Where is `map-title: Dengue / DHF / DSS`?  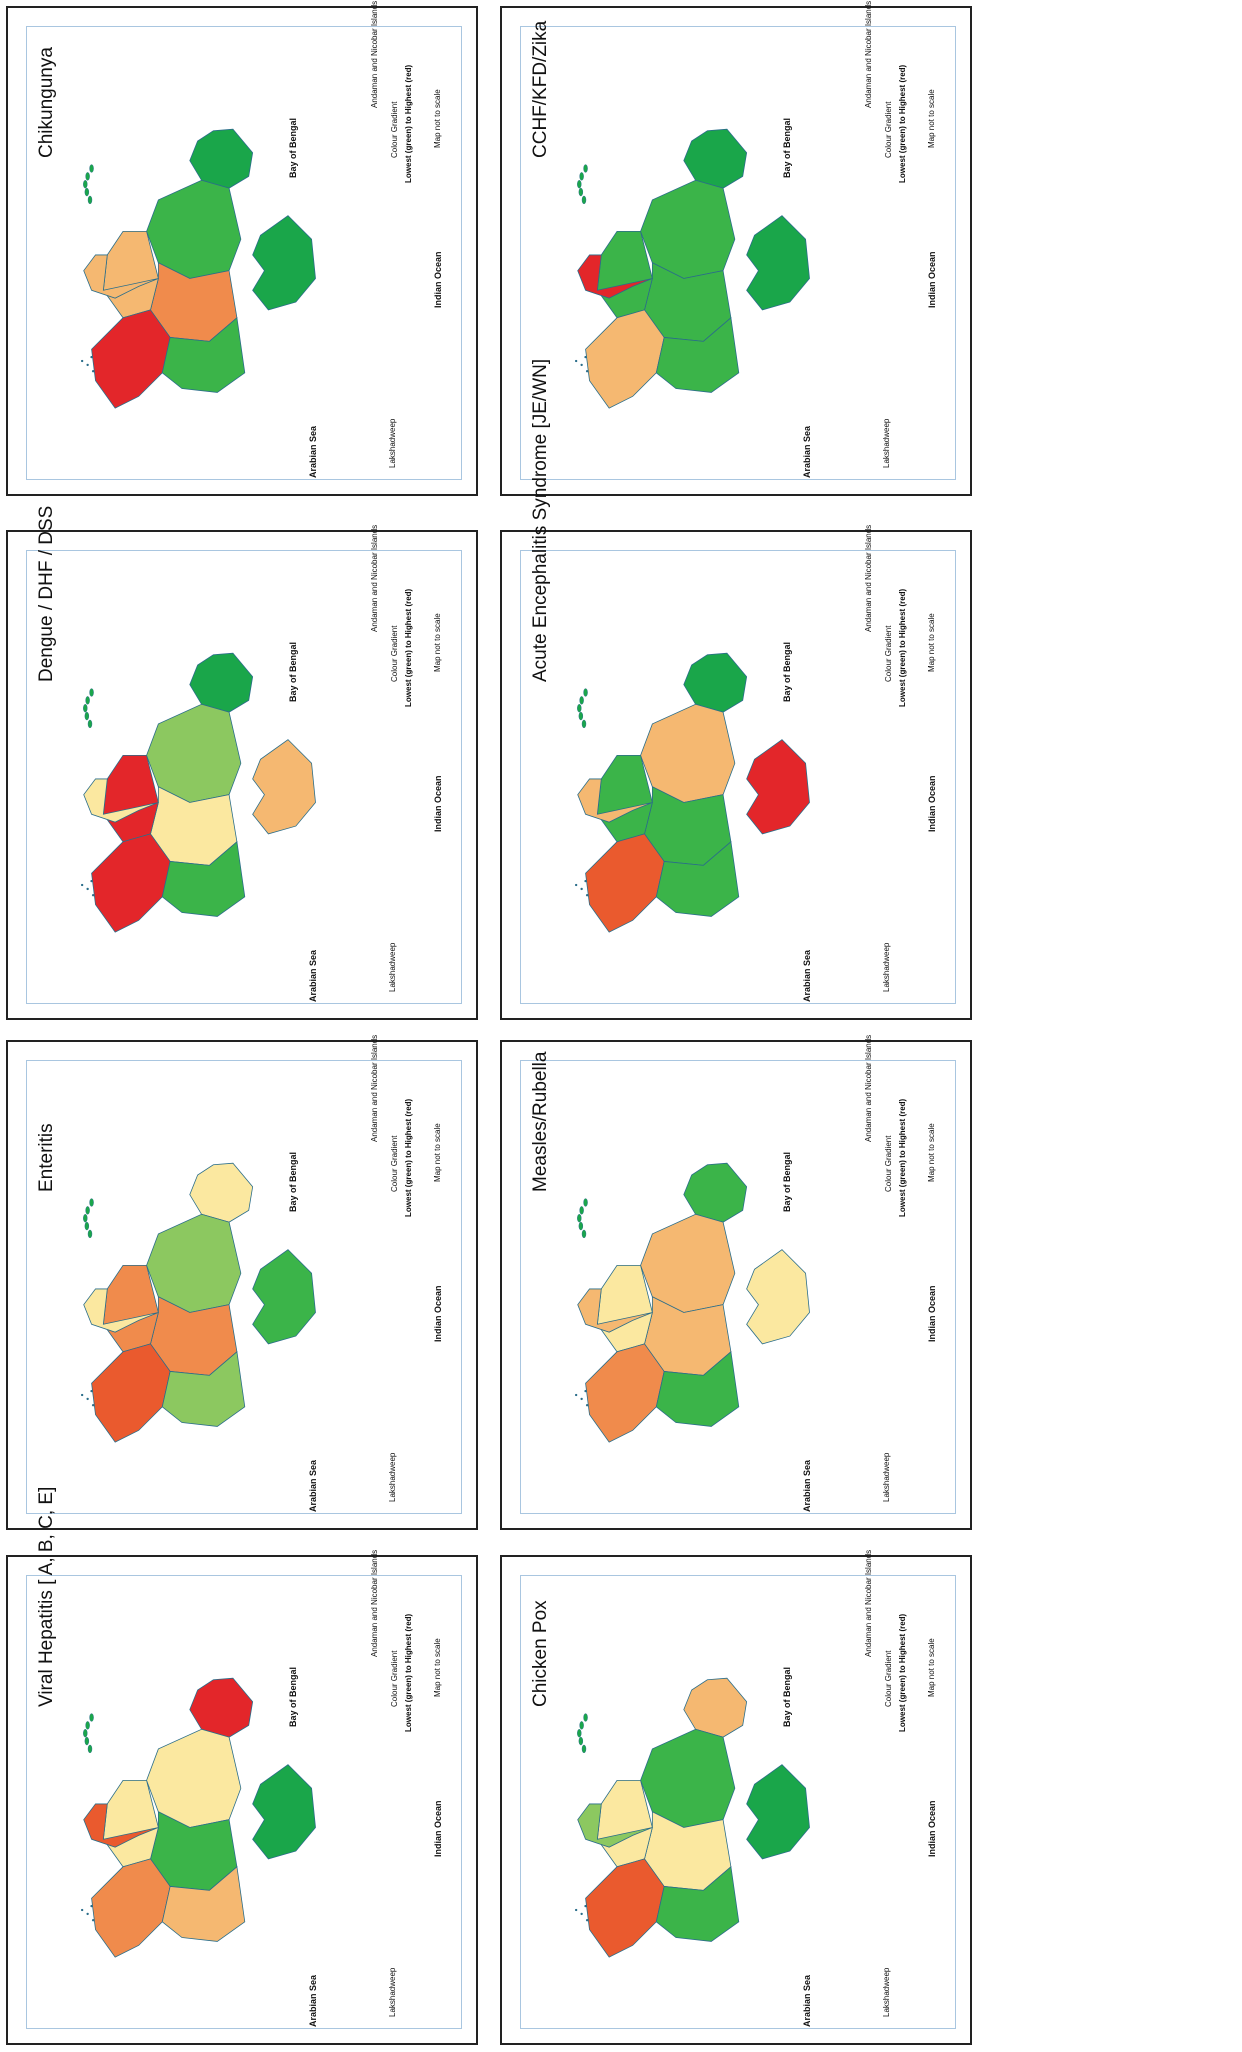 map-title: Dengue / DHF / DSS is located at coordinates (46, 593).